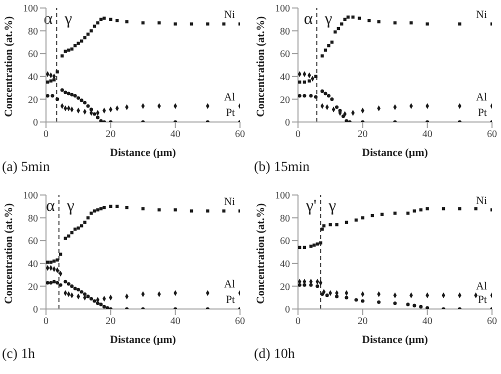 Image resolution: width=501 pixels, height=374 pixels. Describe the element at coordinates (285, 100) in the screenshot. I see `y-tick-label: 20` at that location.